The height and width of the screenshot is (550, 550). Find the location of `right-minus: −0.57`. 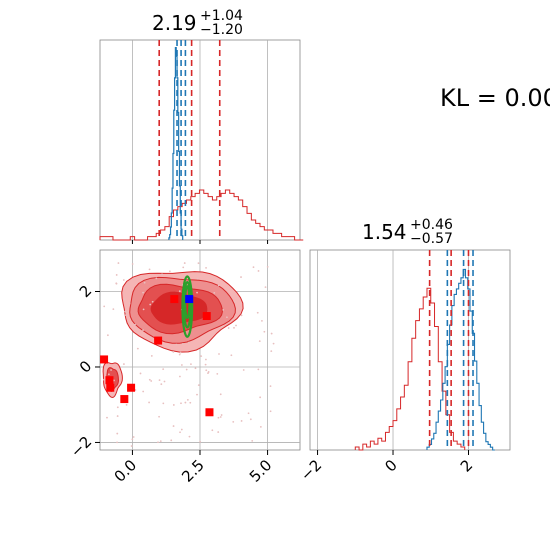

right-minus: −0.57 is located at coordinates (431, 239).